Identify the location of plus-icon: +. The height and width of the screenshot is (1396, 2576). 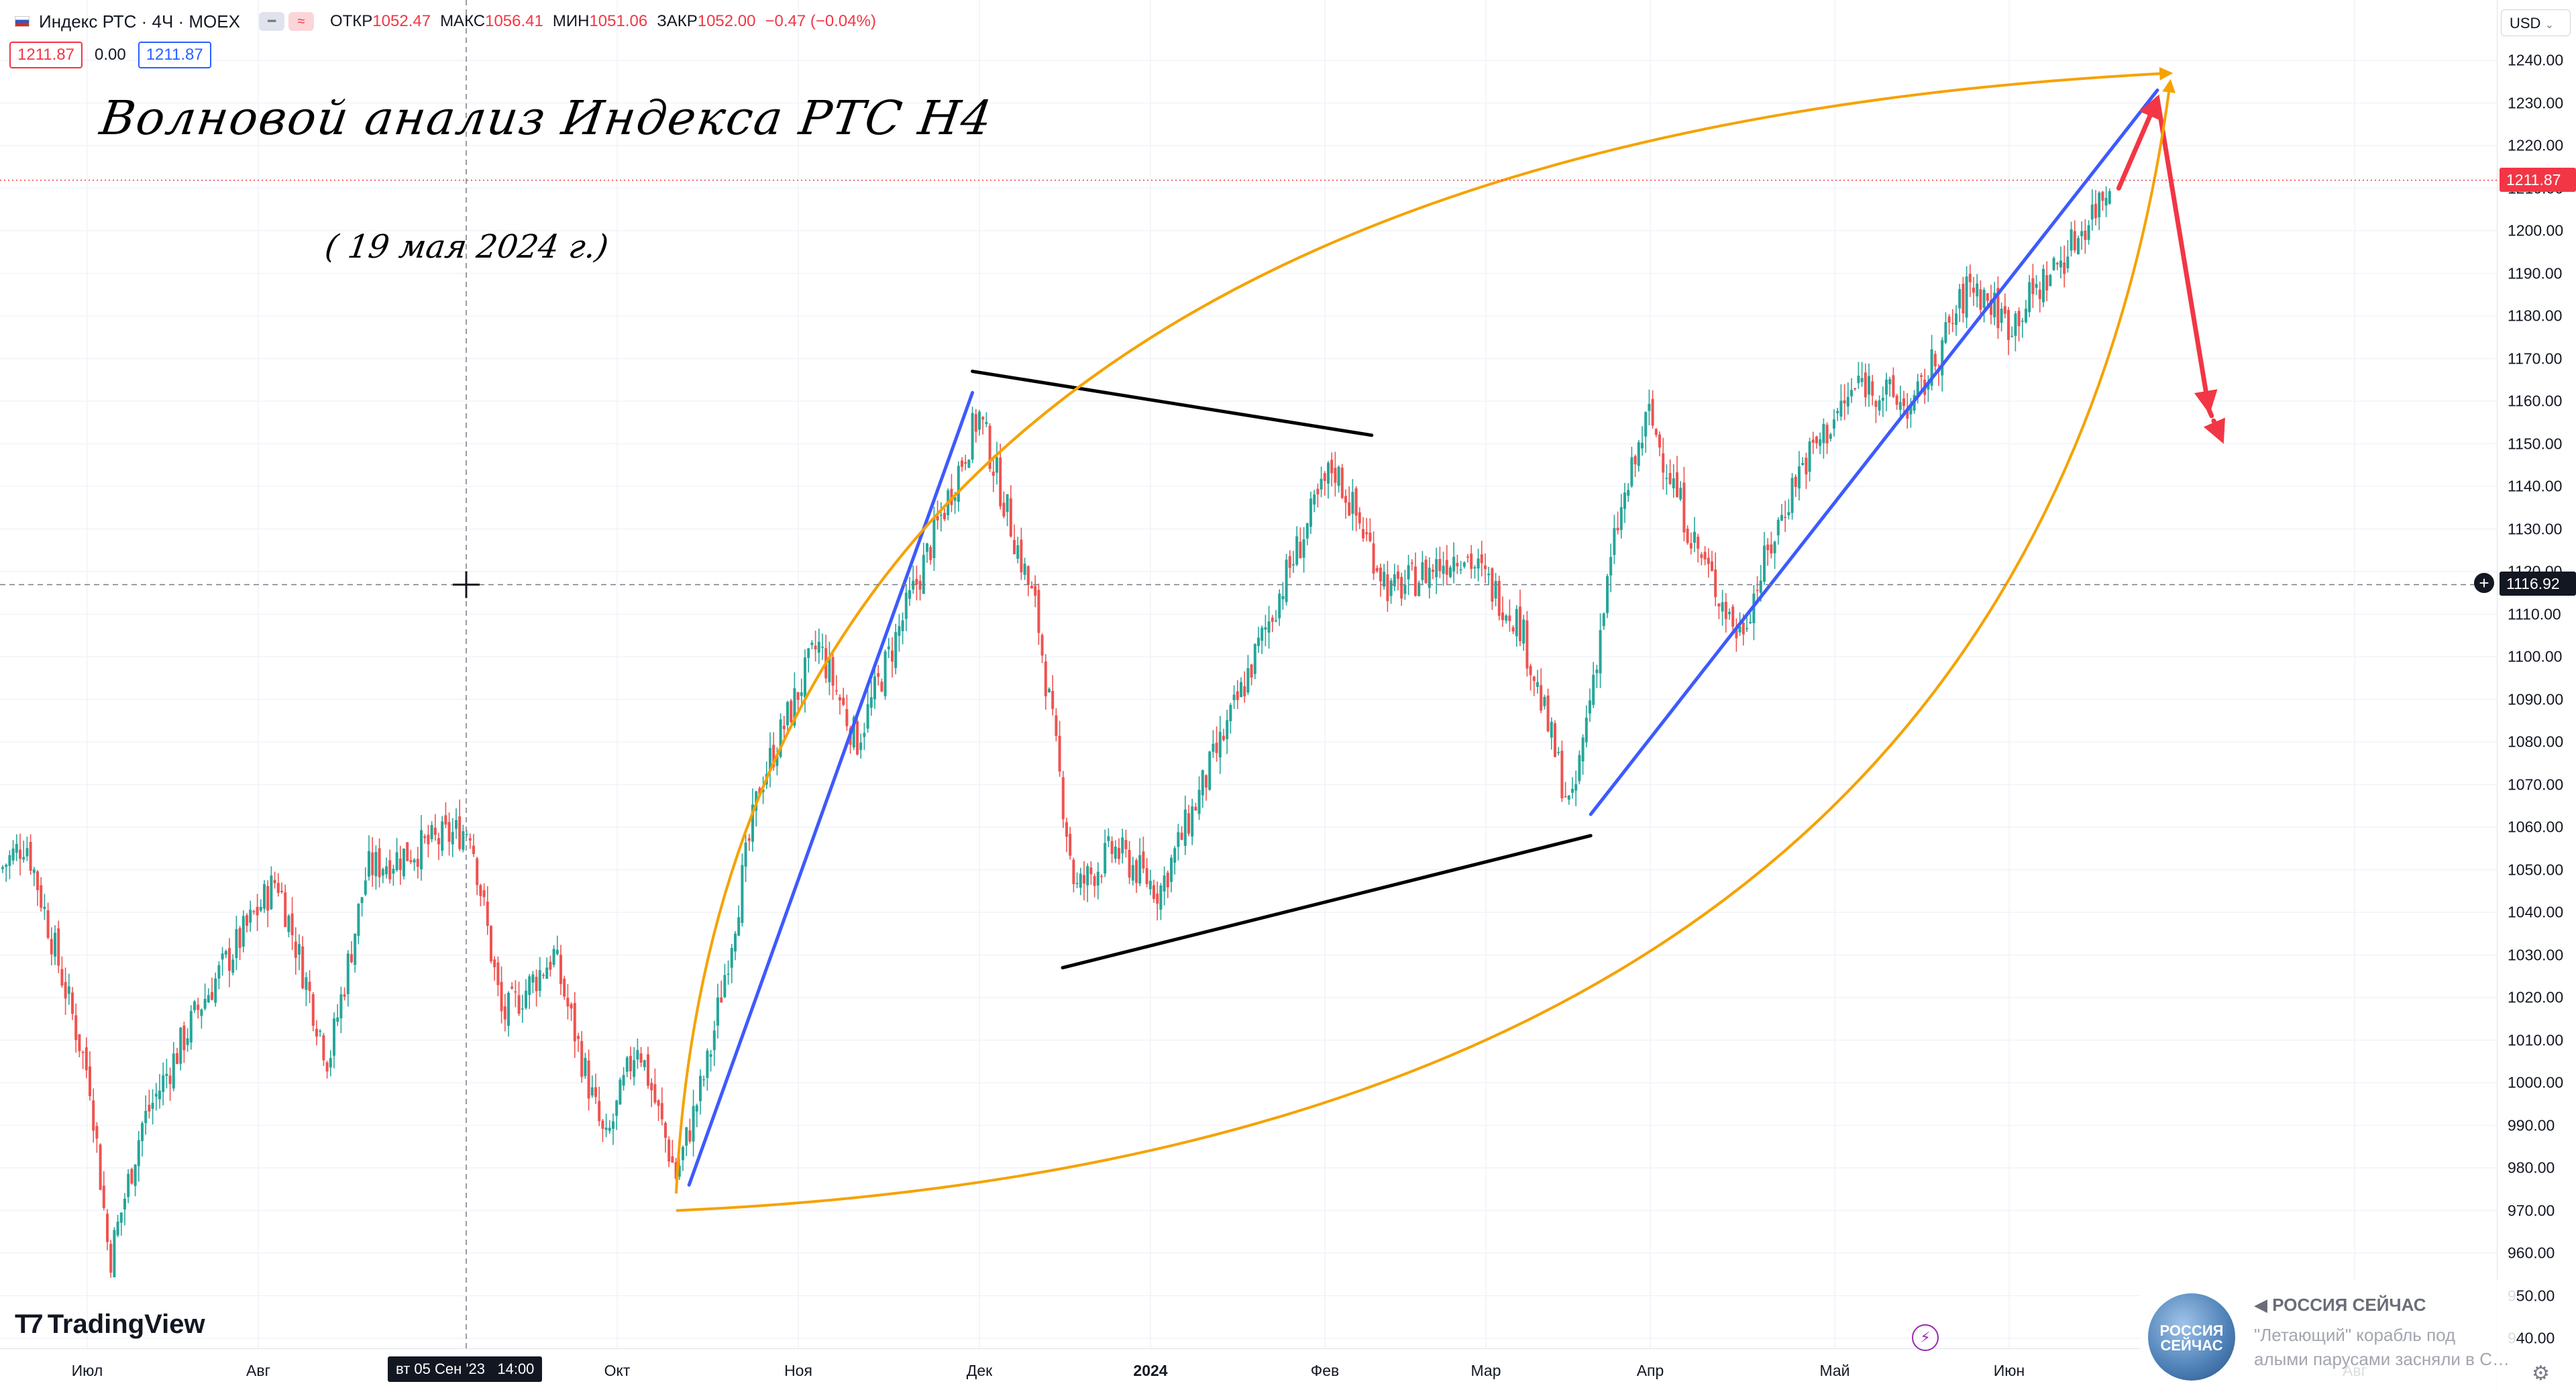
(2484, 583).